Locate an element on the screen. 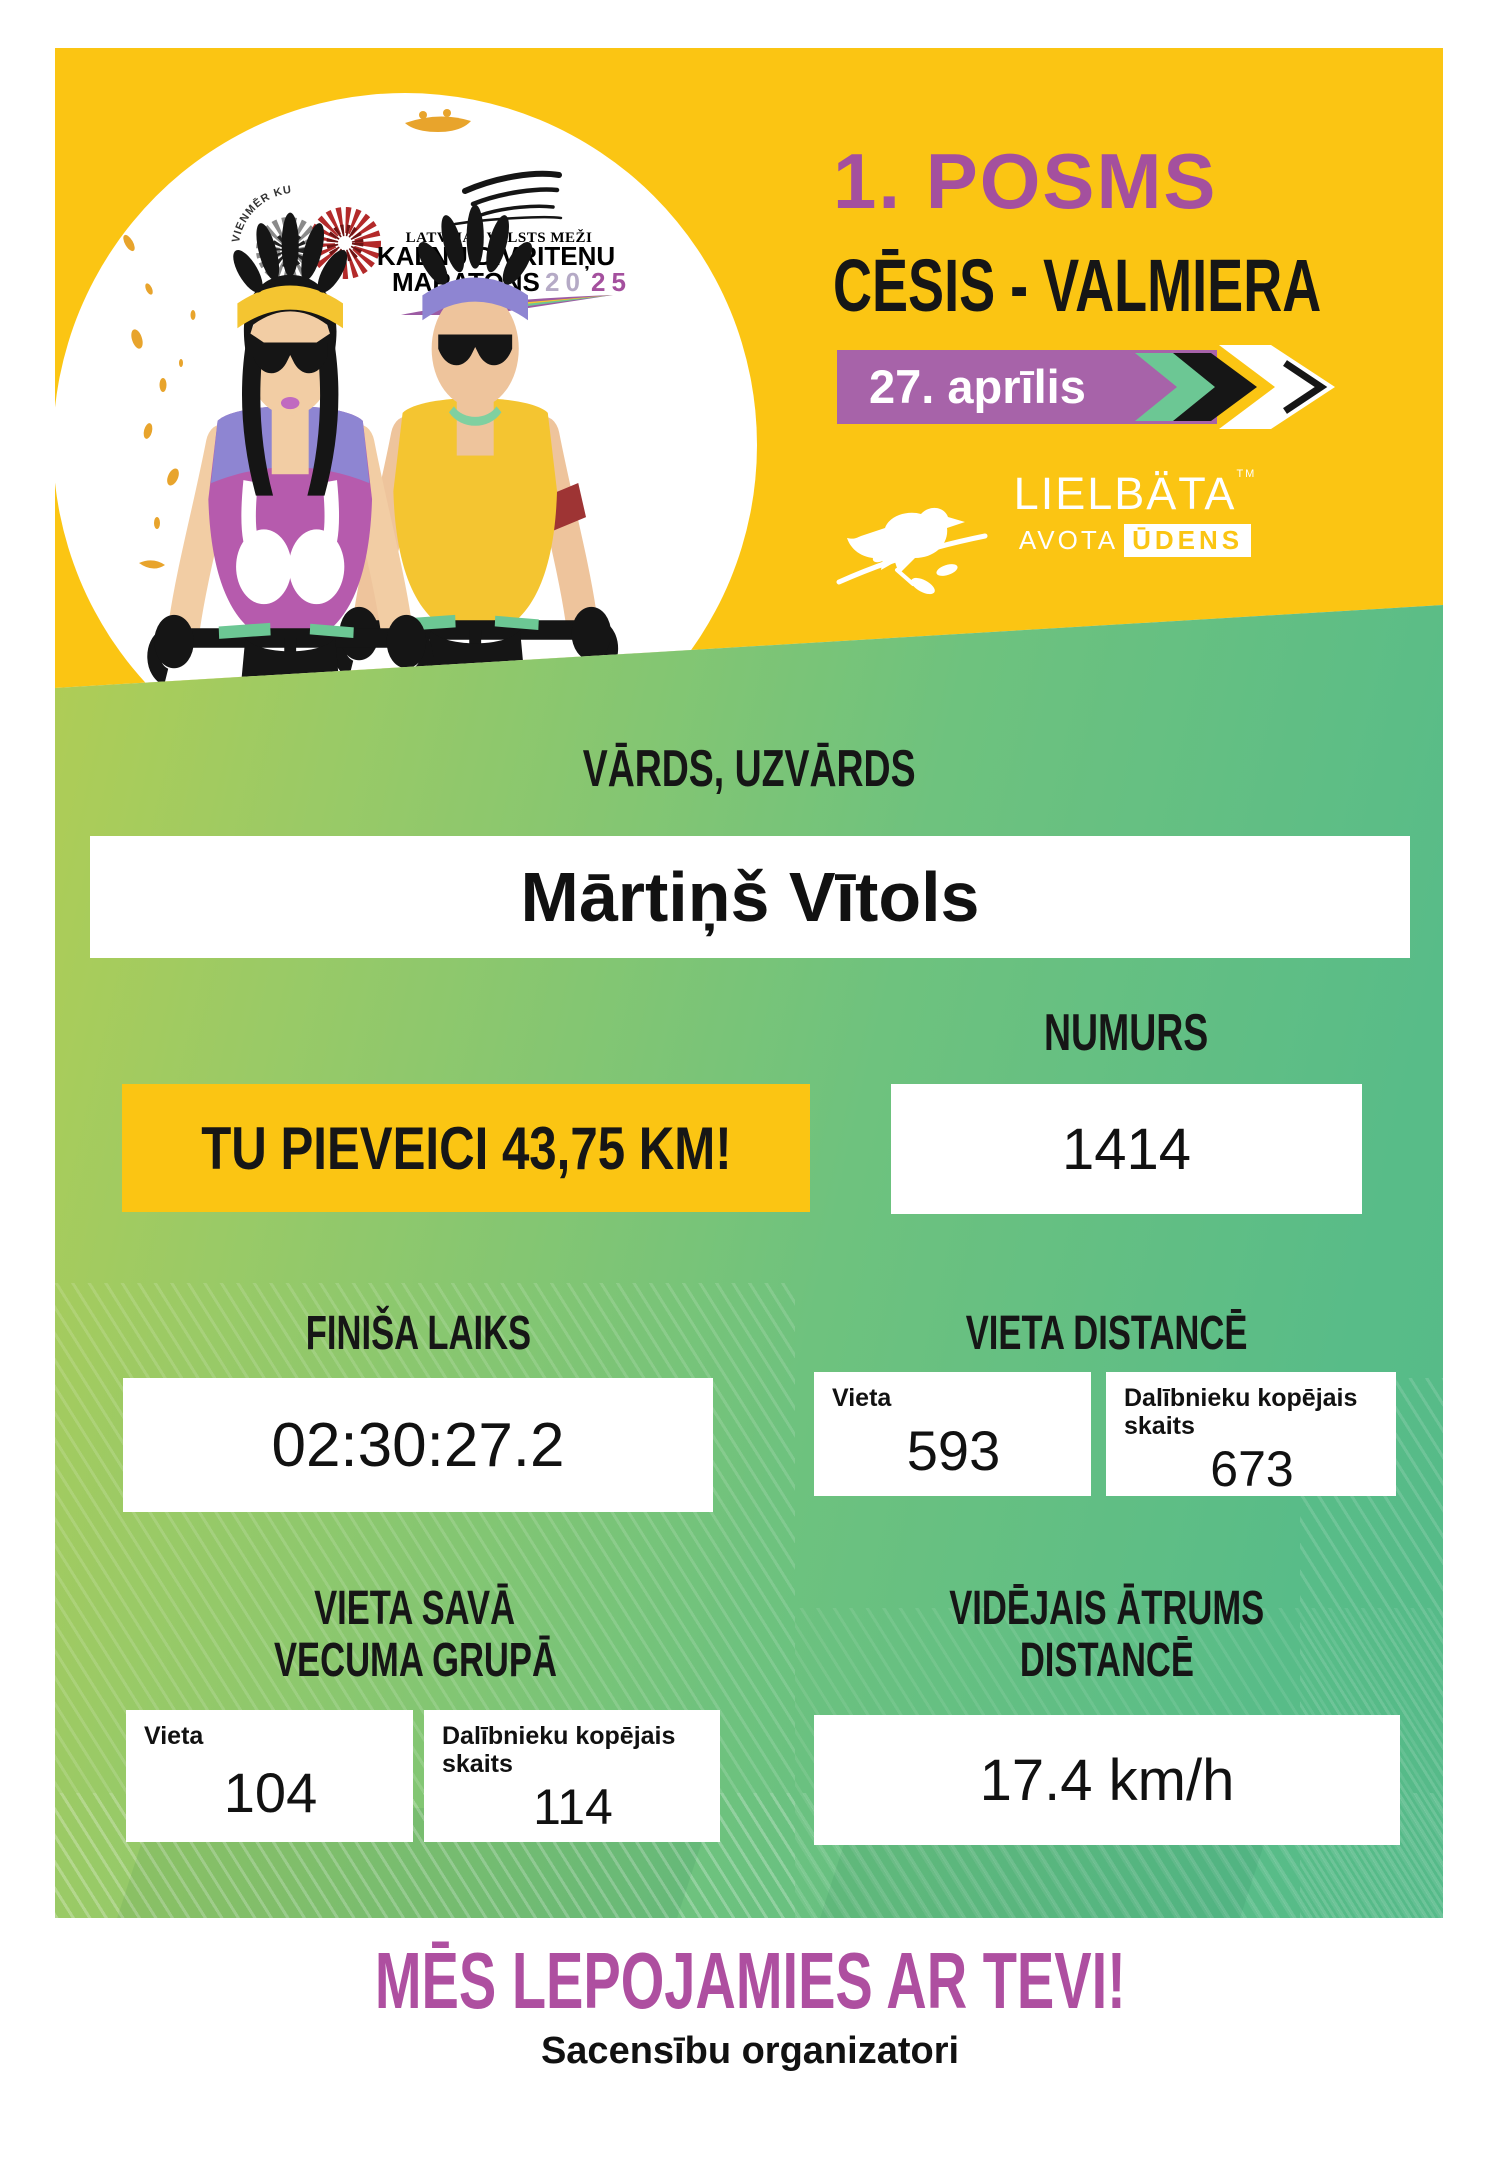 Image resolution: width=1500 pixels, height=2167 pixels. agegroup-place-label: Vieta is located at coordinates (174, 1736).